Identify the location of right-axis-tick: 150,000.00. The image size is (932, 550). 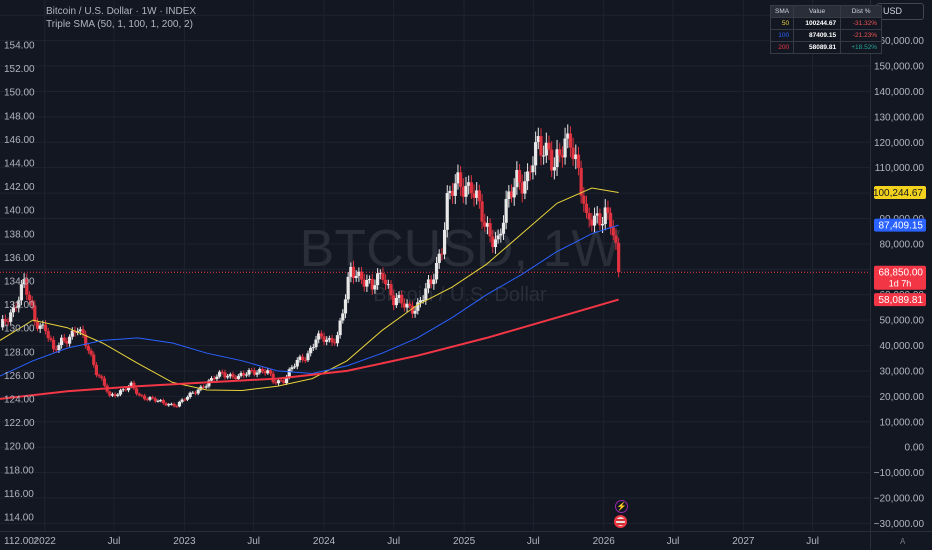
(899, 67).